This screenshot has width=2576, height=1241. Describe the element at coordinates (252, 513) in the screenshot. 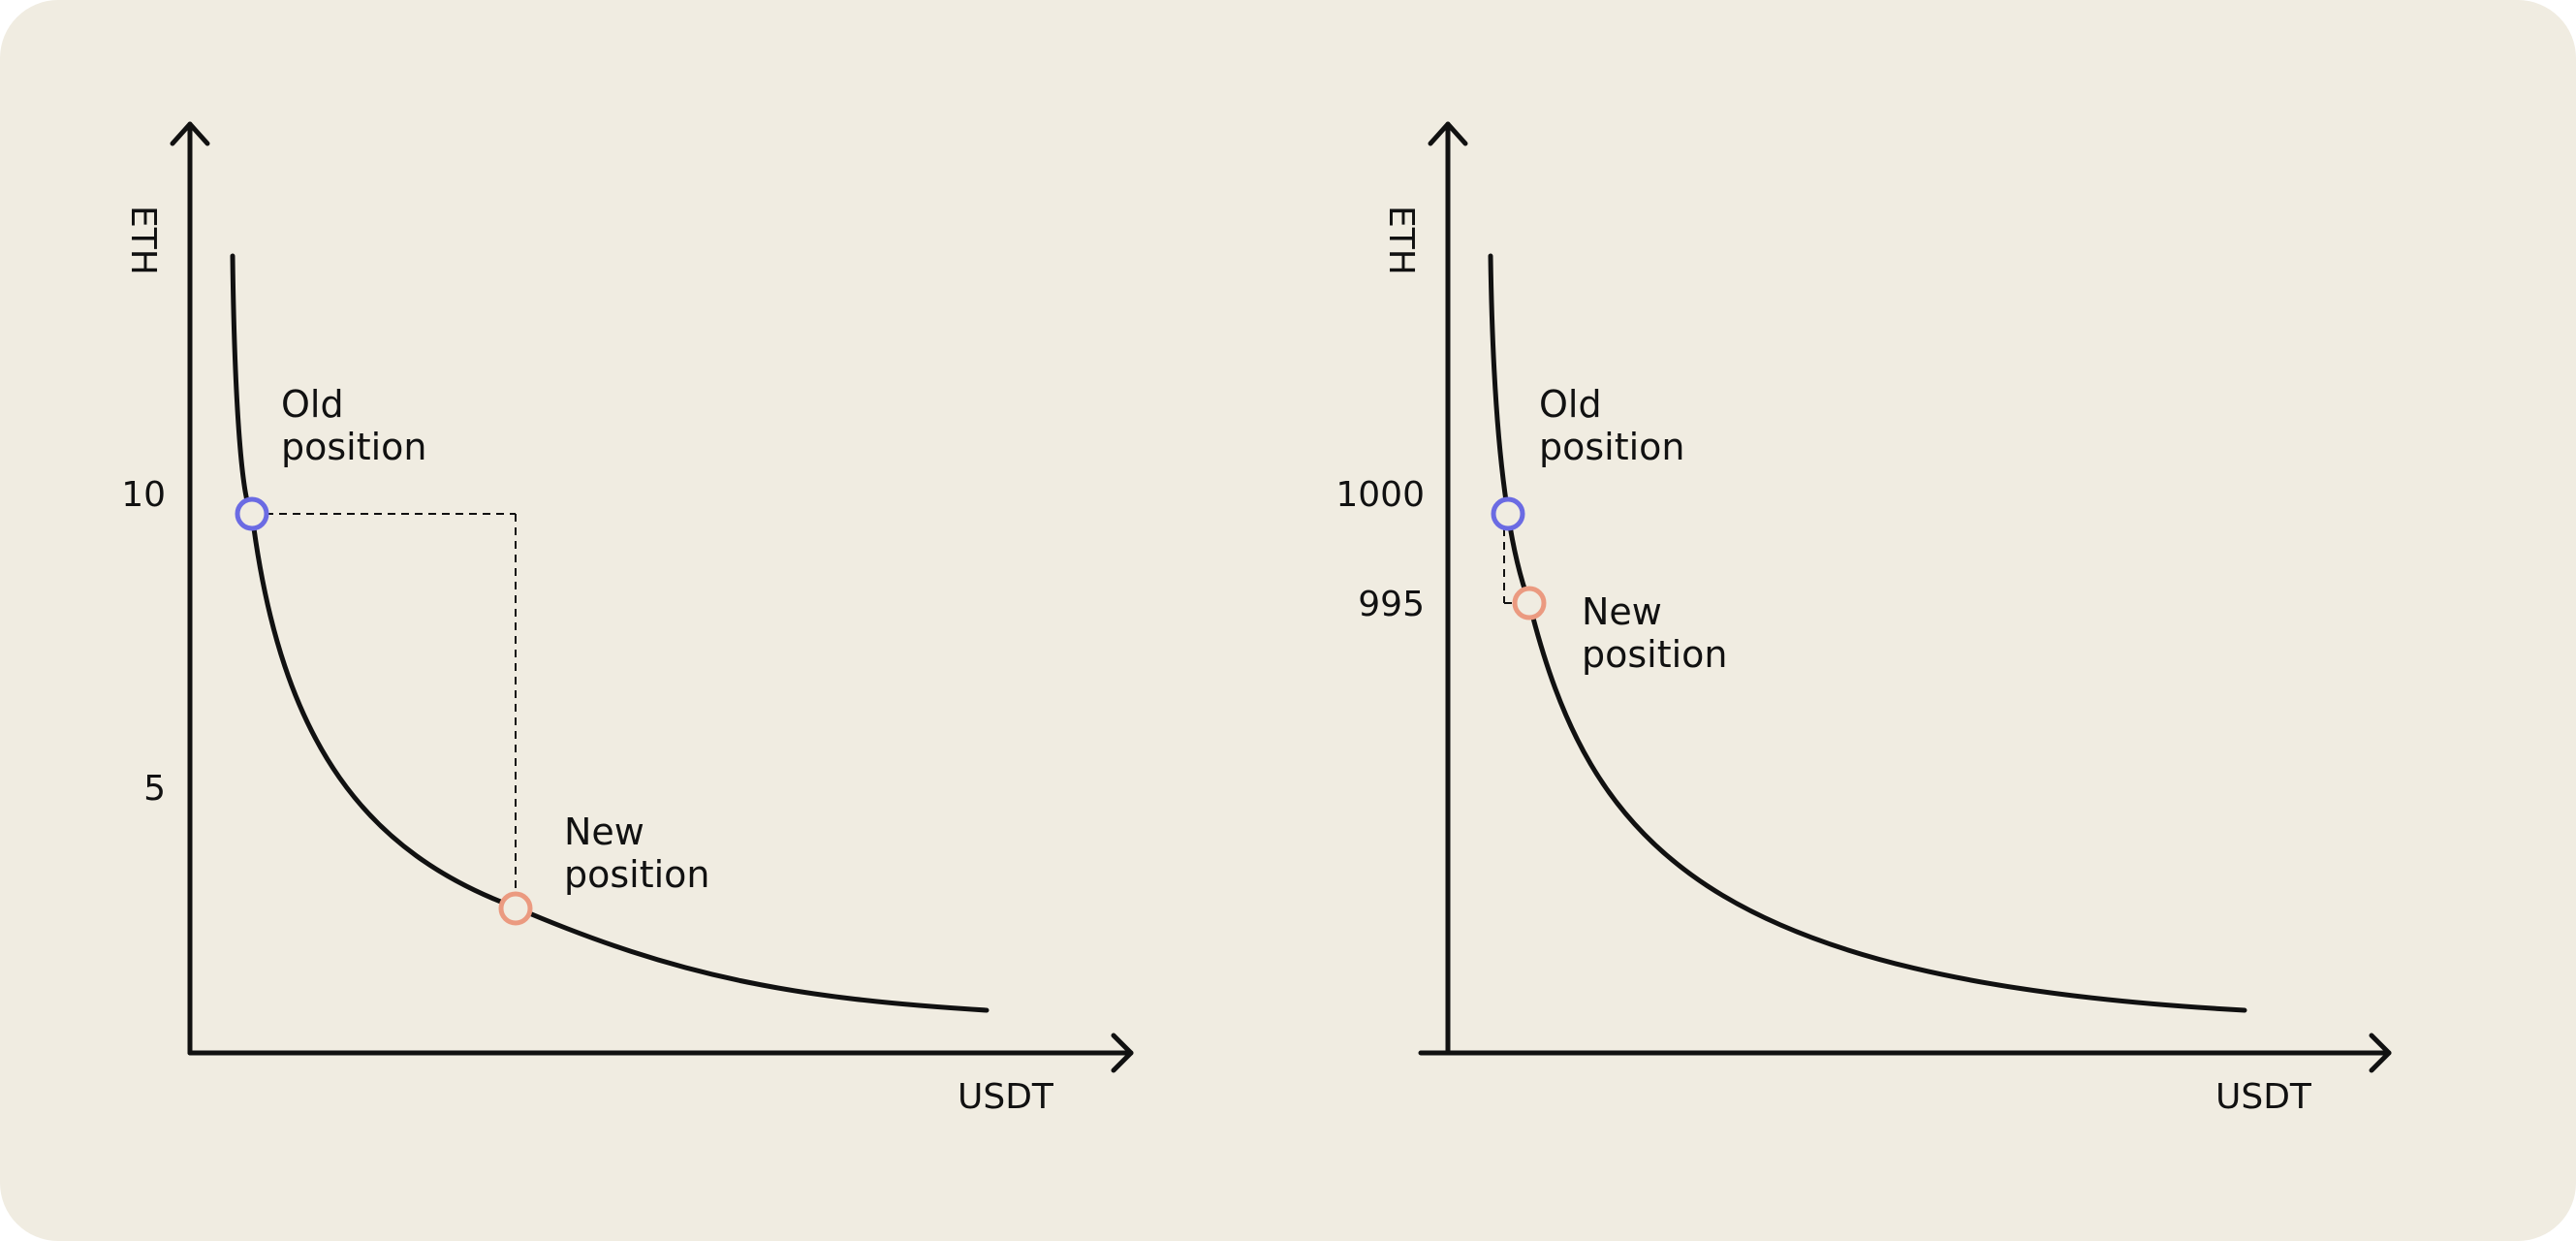

I see `left-old-position-marker` at that location.